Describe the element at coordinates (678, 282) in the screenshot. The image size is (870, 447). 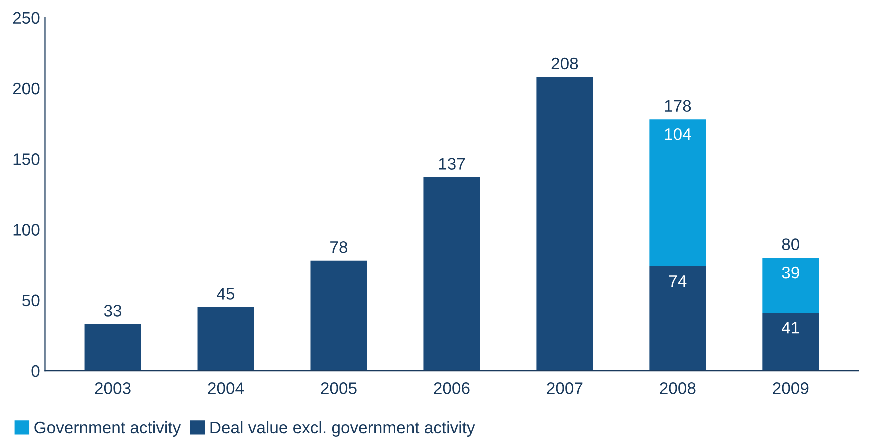
I see `data-label: 74` at that location.